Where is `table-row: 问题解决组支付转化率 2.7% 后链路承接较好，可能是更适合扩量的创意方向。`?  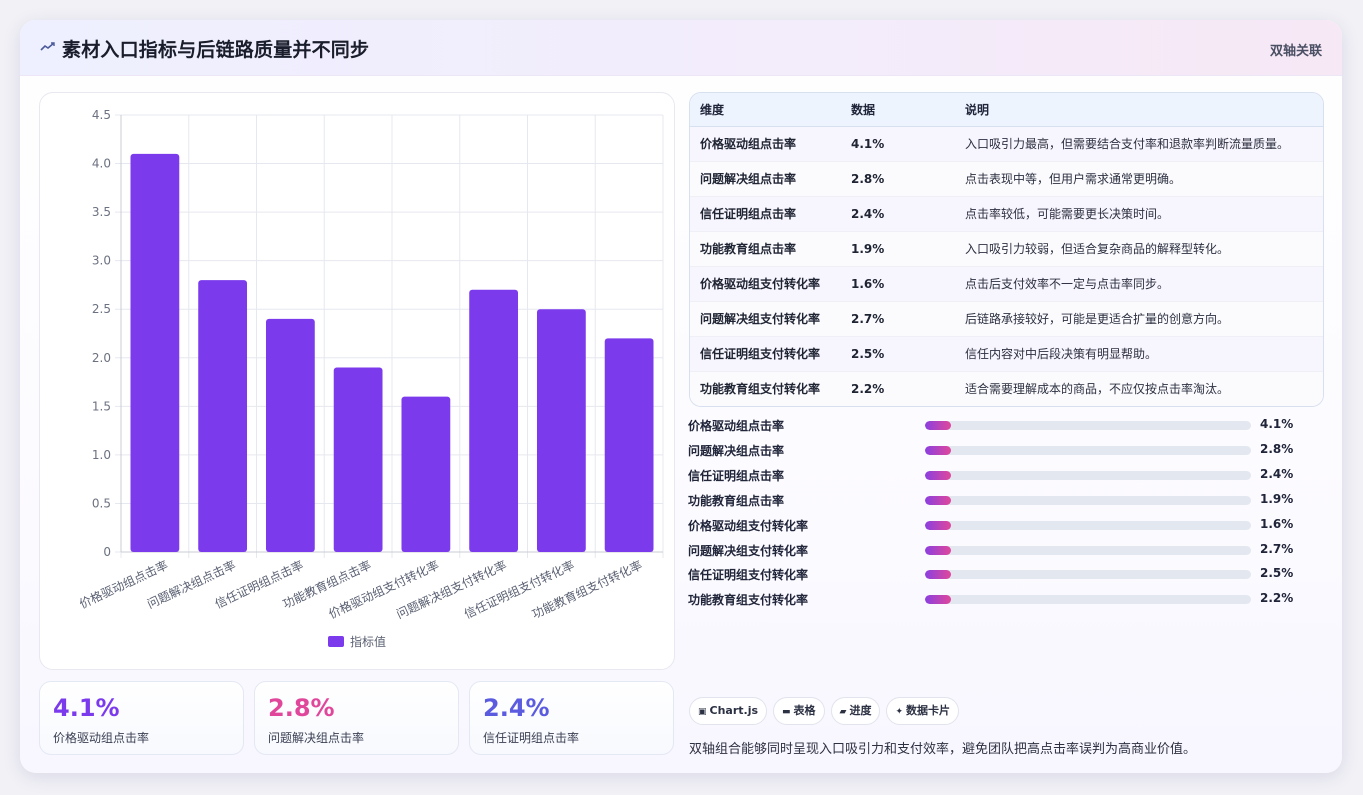
table-row: 问题解决组支付转化率 2.7% 后链路承接较好，可能是更适合扩量的创意方向。 is located at coordinates (1006, 318).